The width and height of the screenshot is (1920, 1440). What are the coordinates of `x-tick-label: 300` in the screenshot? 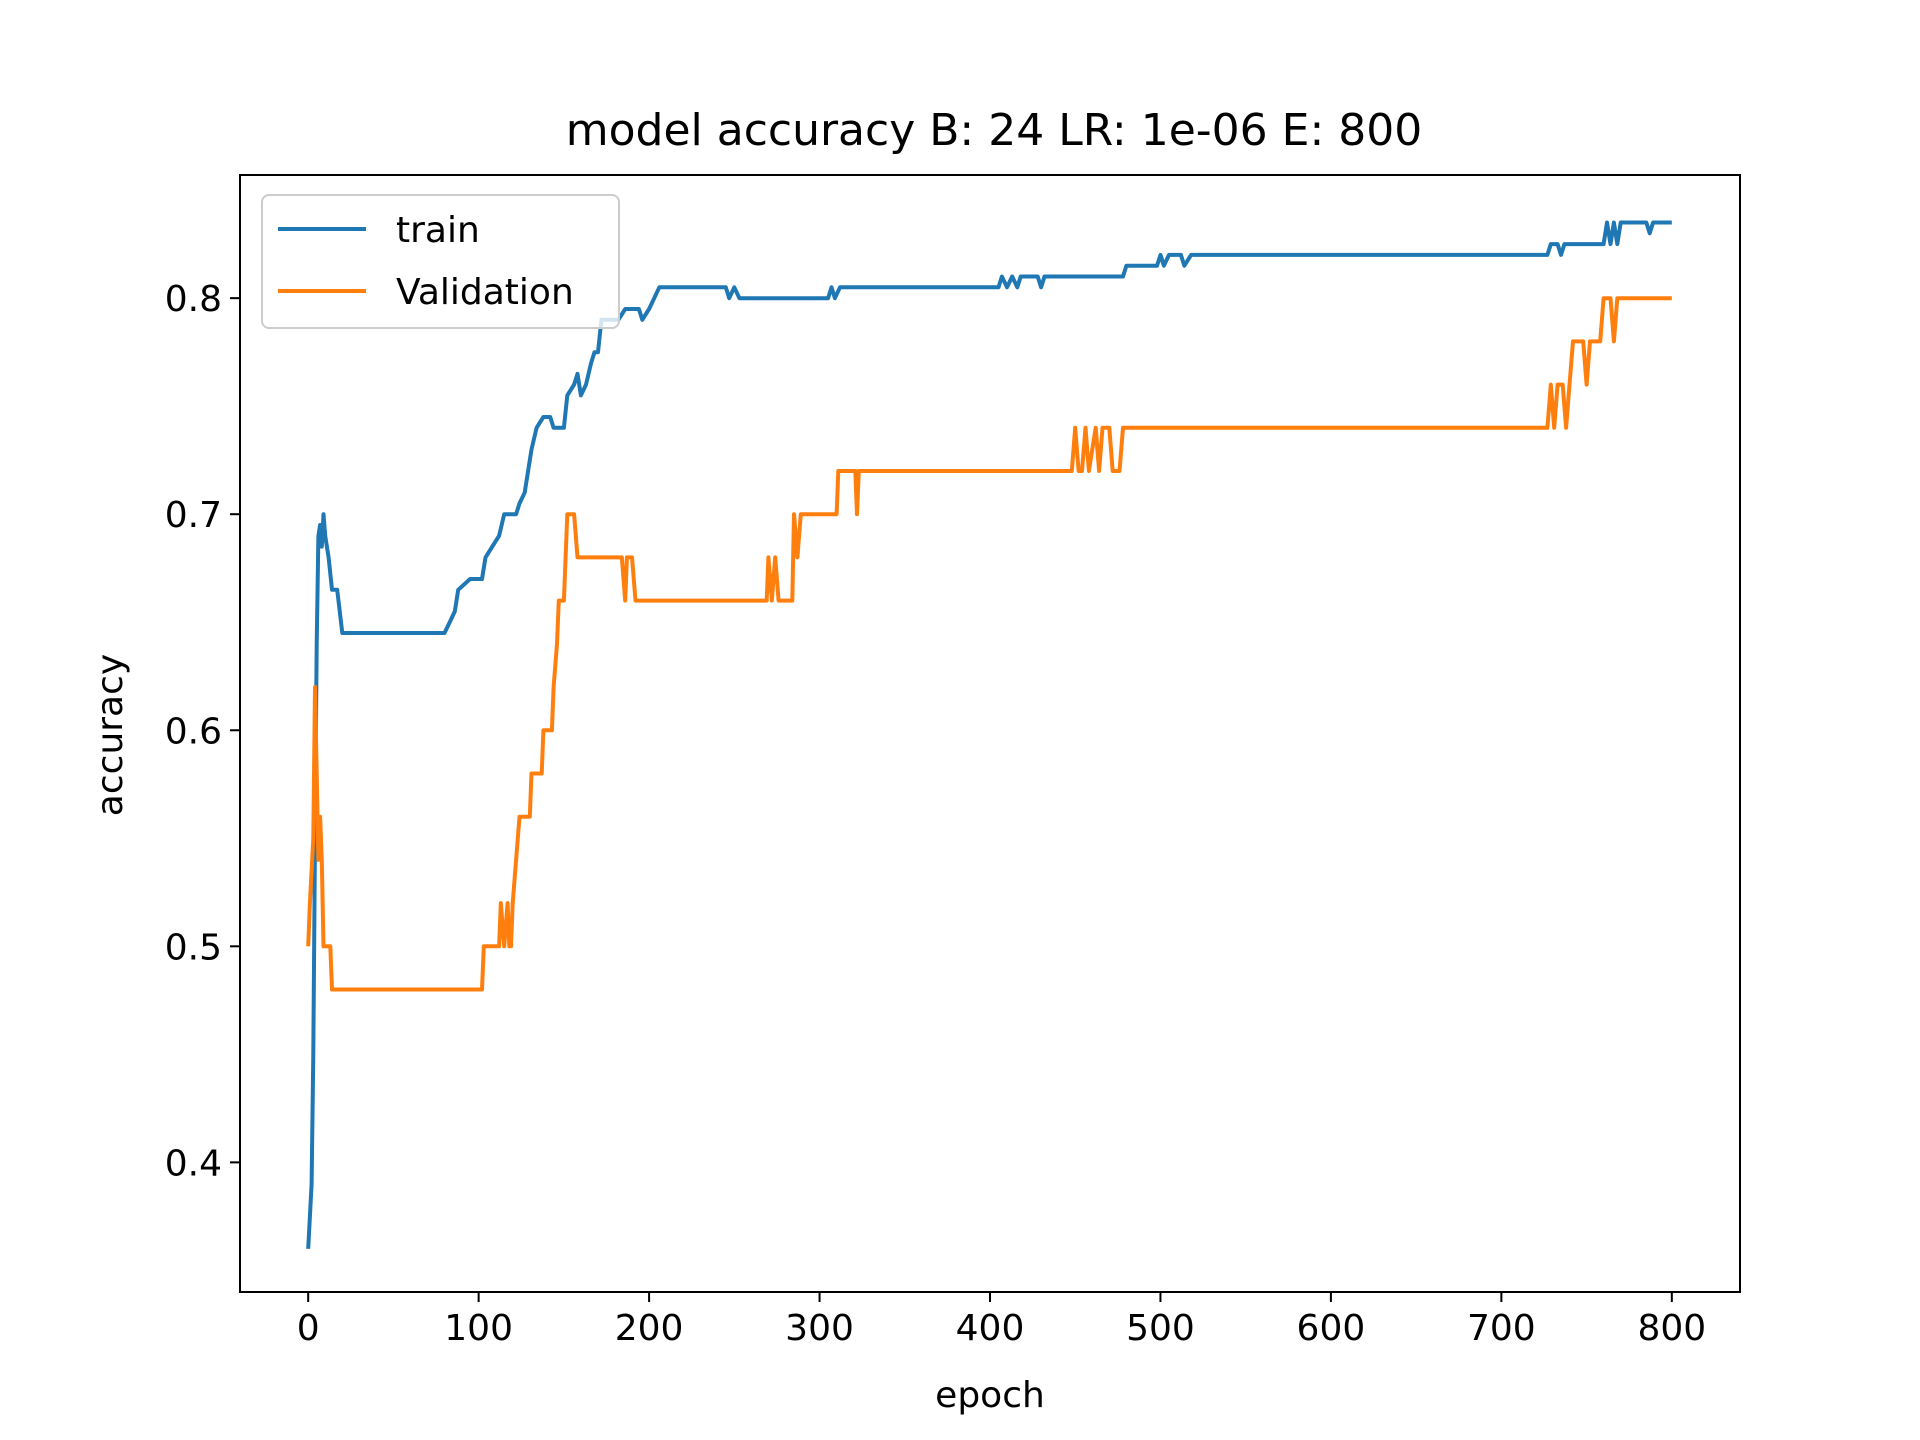 It's located at (819, 1328).